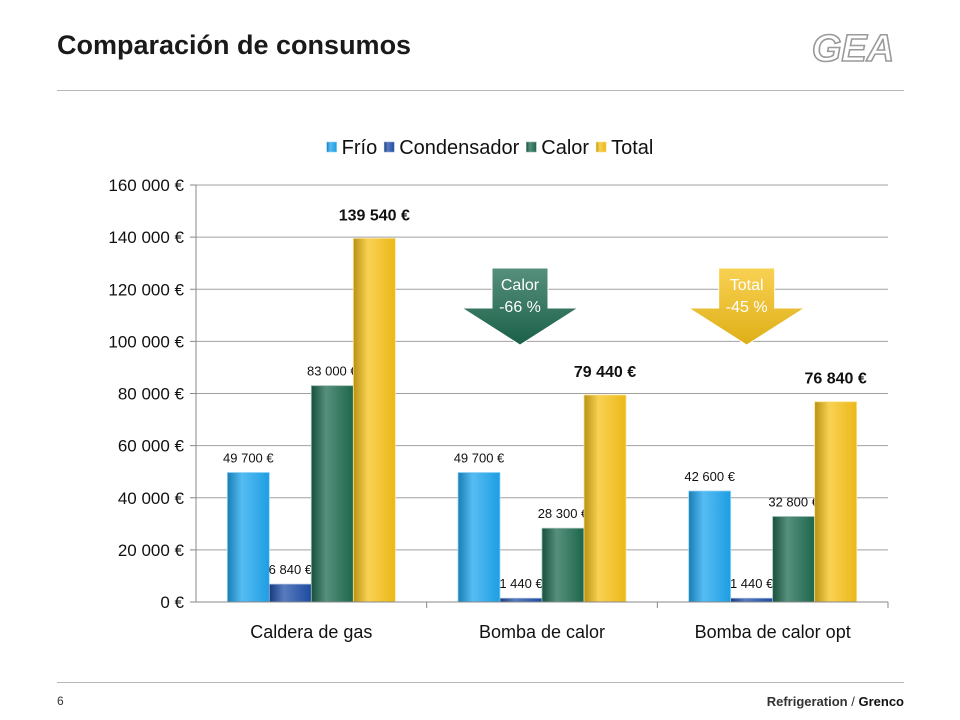  I want to click on svg-text: GEA, so click(853, 48).